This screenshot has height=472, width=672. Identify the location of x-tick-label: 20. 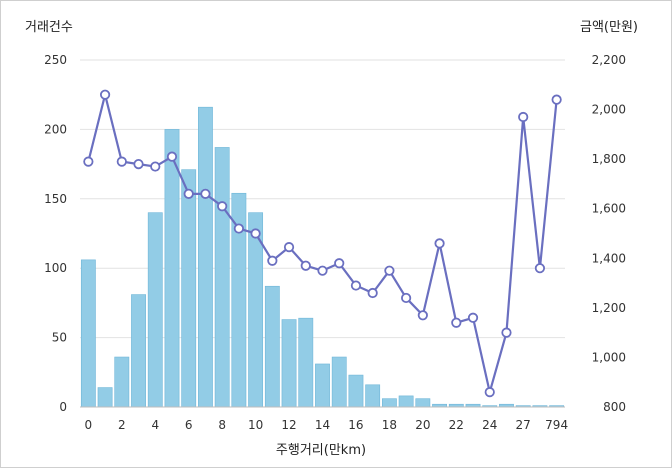
(422, 425).